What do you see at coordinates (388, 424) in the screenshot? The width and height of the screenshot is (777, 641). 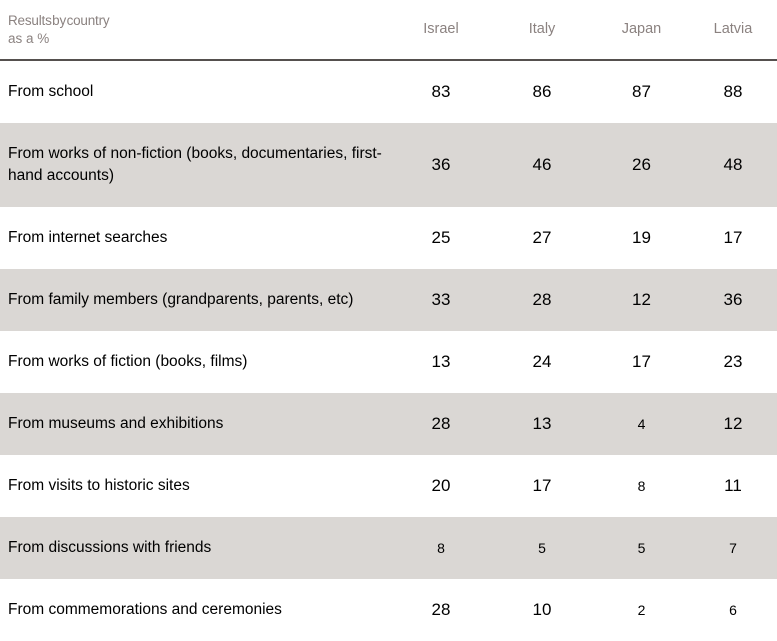 I see `table-row: From museums and exhibitions 28 13 4 12` at bounding box center [388, 424].